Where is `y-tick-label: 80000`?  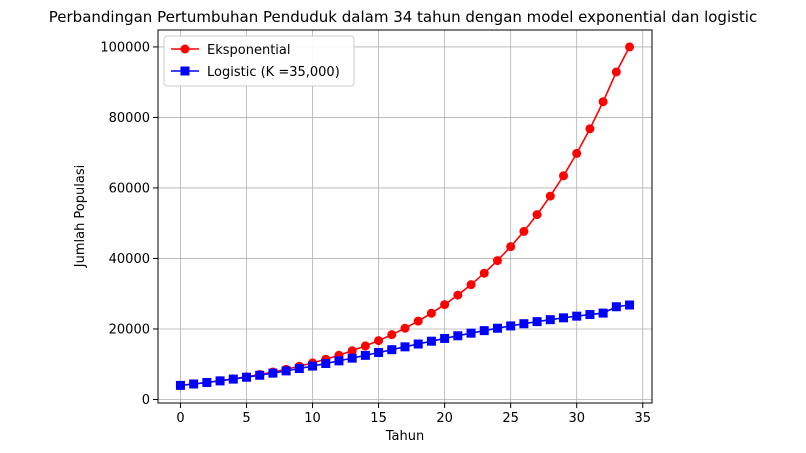
y-tick-label: 80000 is located at coordinates (129, 118).